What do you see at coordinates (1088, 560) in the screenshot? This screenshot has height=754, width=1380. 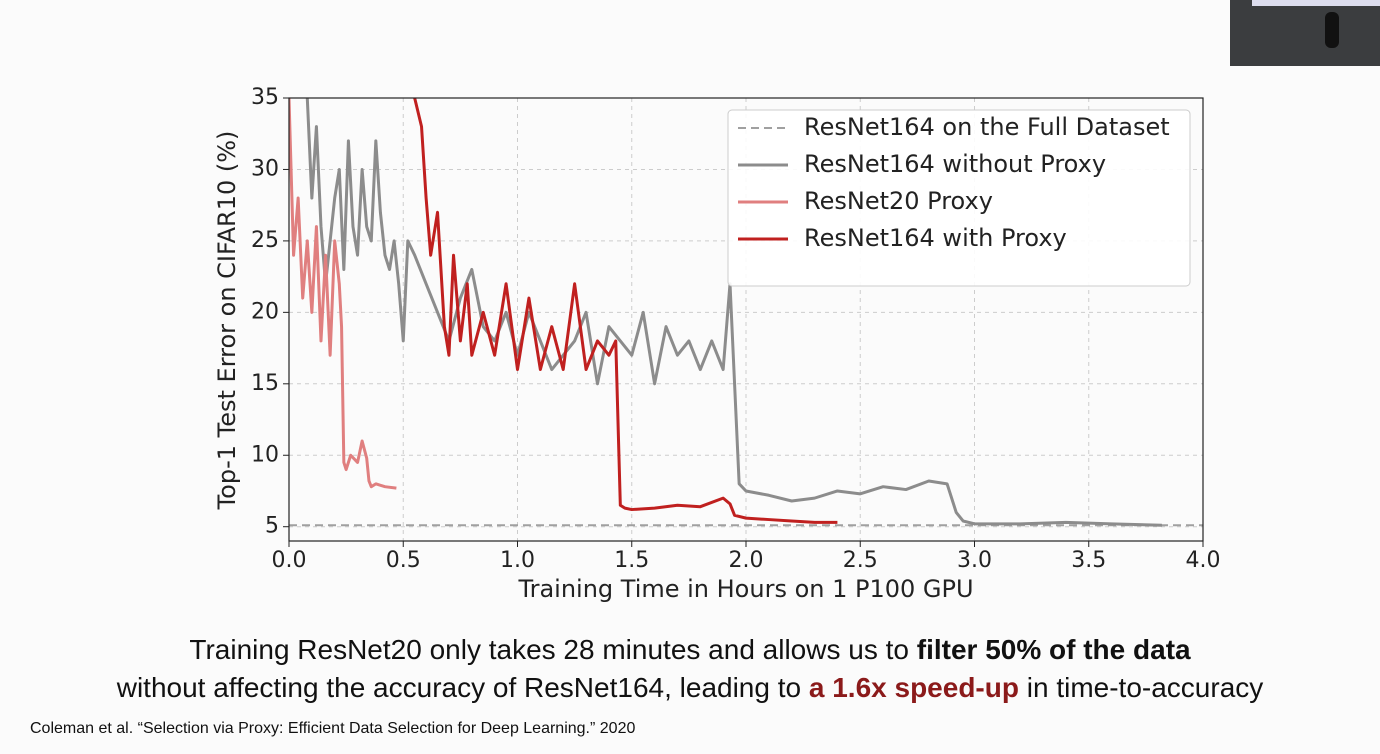 I see `x-tick-label: 3.5` at bounding box center [1088, 560].